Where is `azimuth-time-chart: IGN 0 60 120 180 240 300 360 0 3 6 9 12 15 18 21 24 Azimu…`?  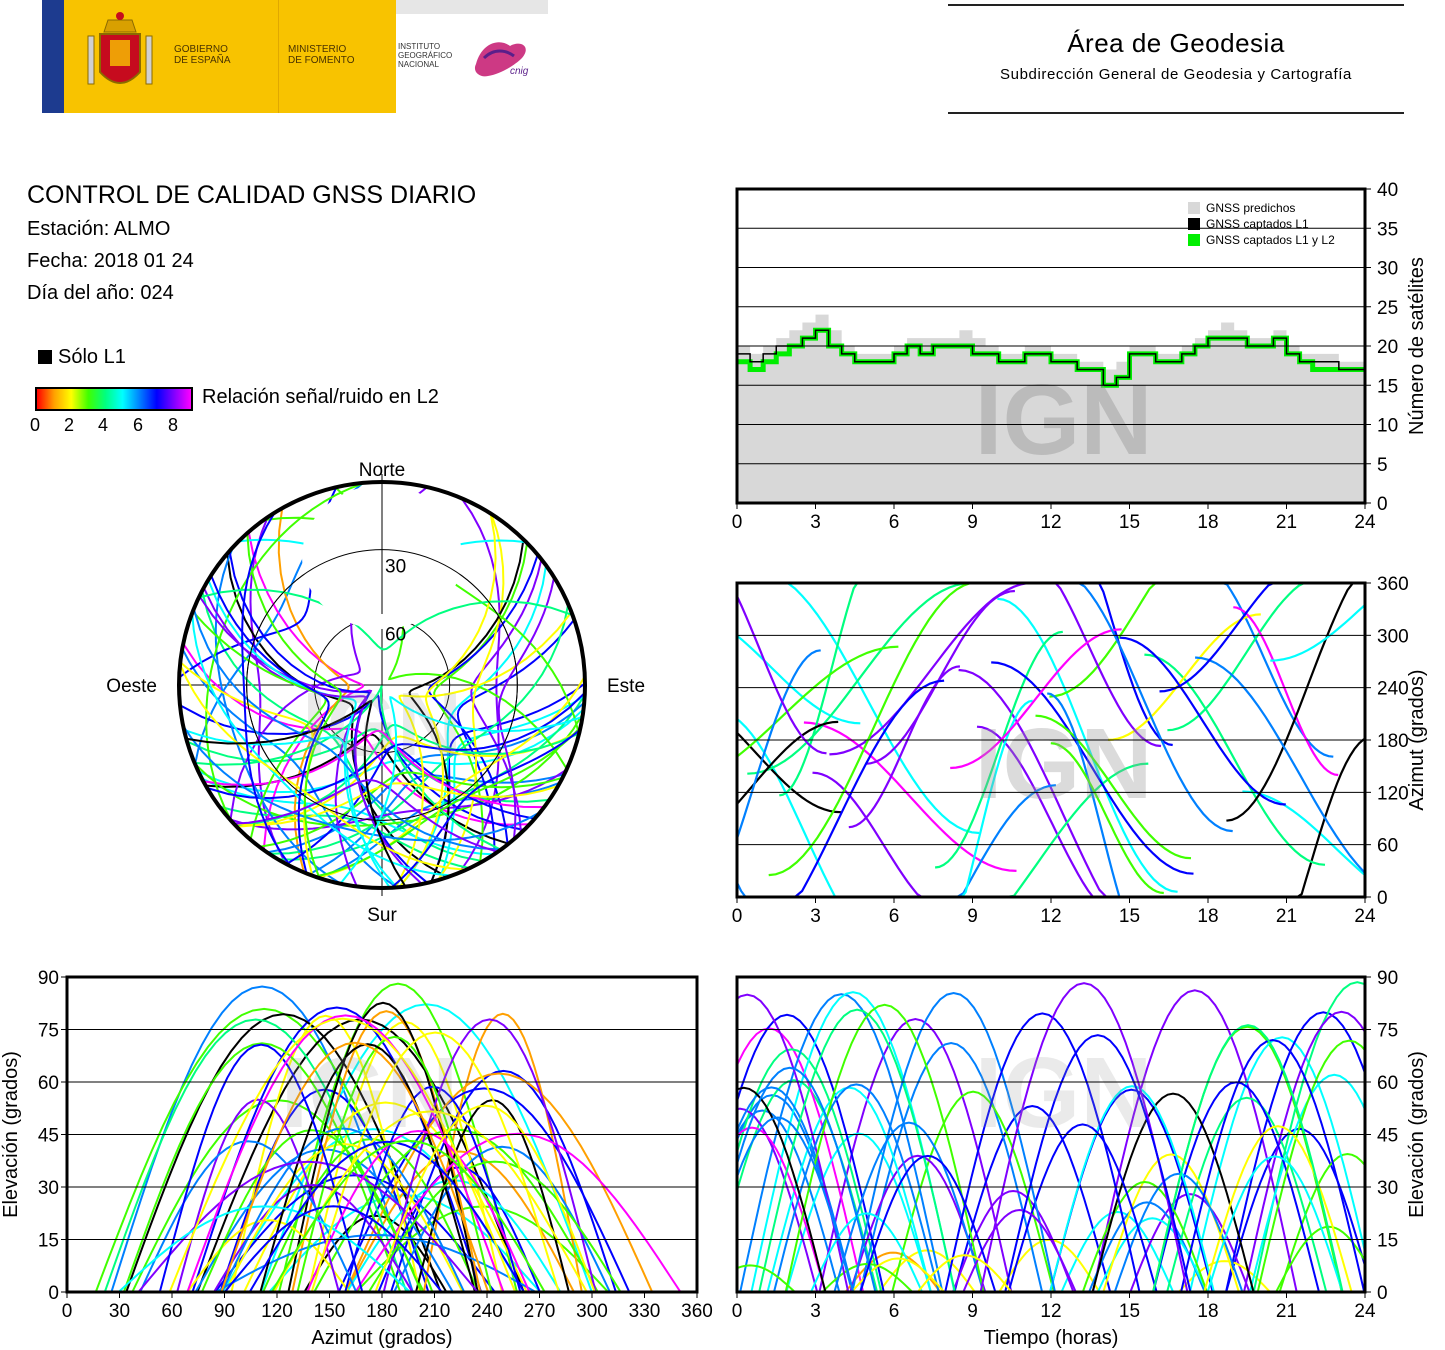
azimuth-time-chart: IGN 0 60 120 180 240 300 360 0 3 6 9 12 15 18 21 24 Azimu… is located at coordinates (1080, 750).